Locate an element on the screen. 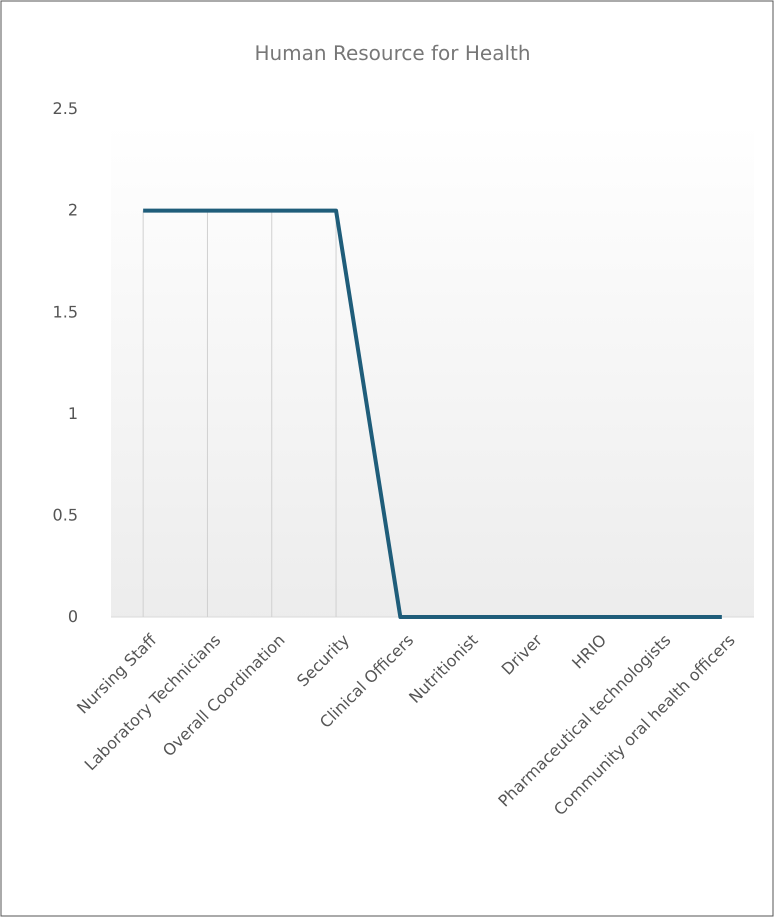 The width and height of the screenshot is (774, 917). y-tick-label: 0.5 is located at coordinates (65, 515).